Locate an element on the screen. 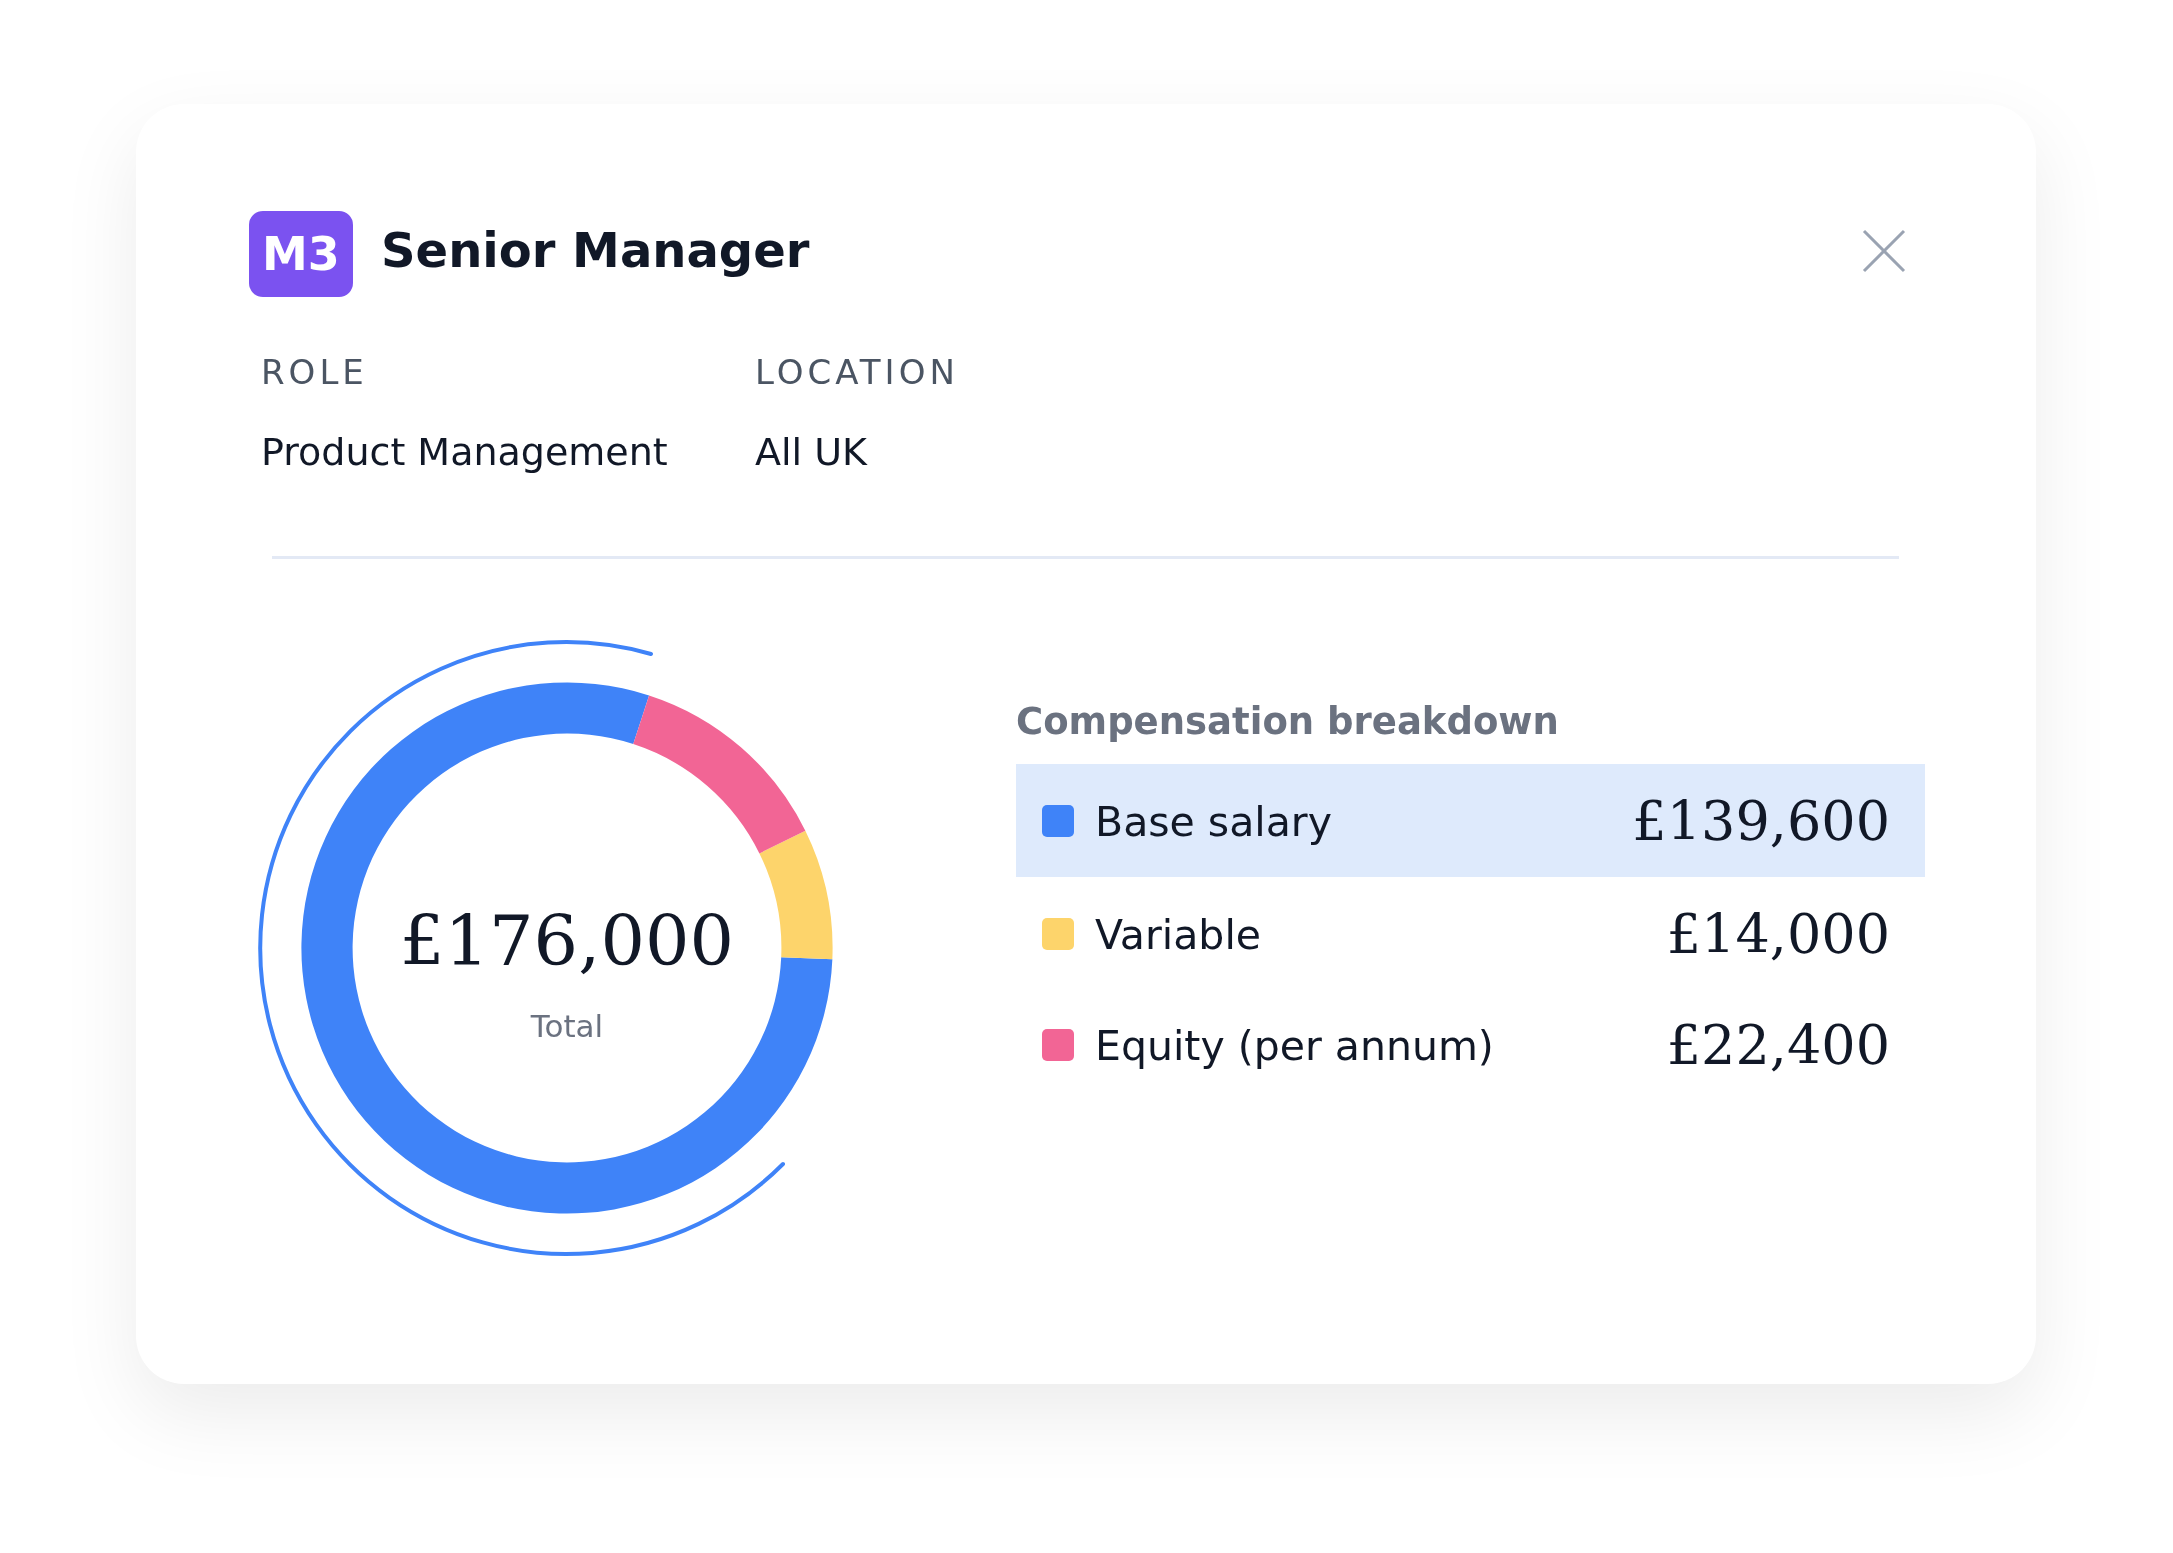 The image size is (2173, 1553). text: Total is located at coordinates (567, 1026).